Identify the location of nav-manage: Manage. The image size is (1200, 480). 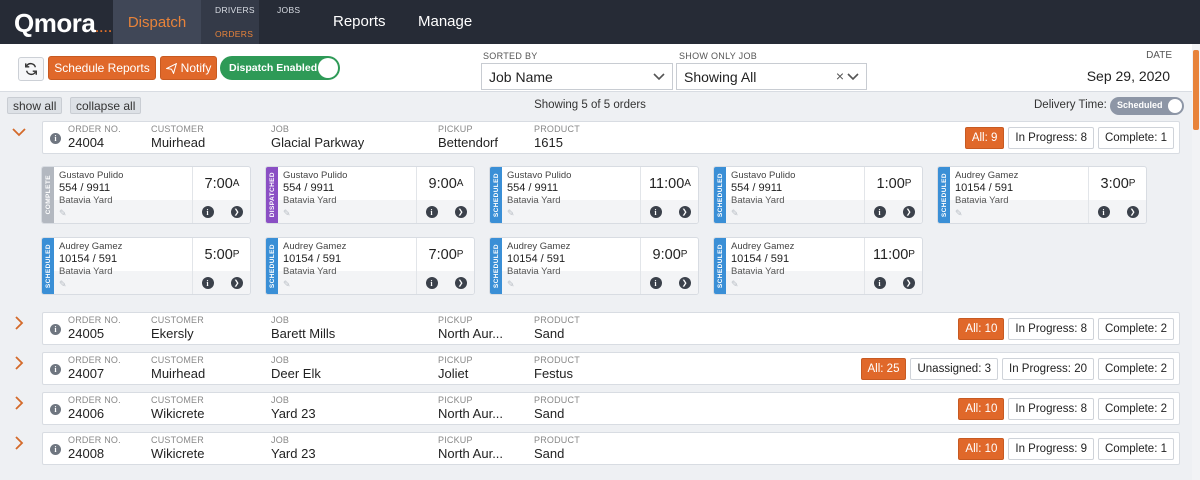
(445, 21).